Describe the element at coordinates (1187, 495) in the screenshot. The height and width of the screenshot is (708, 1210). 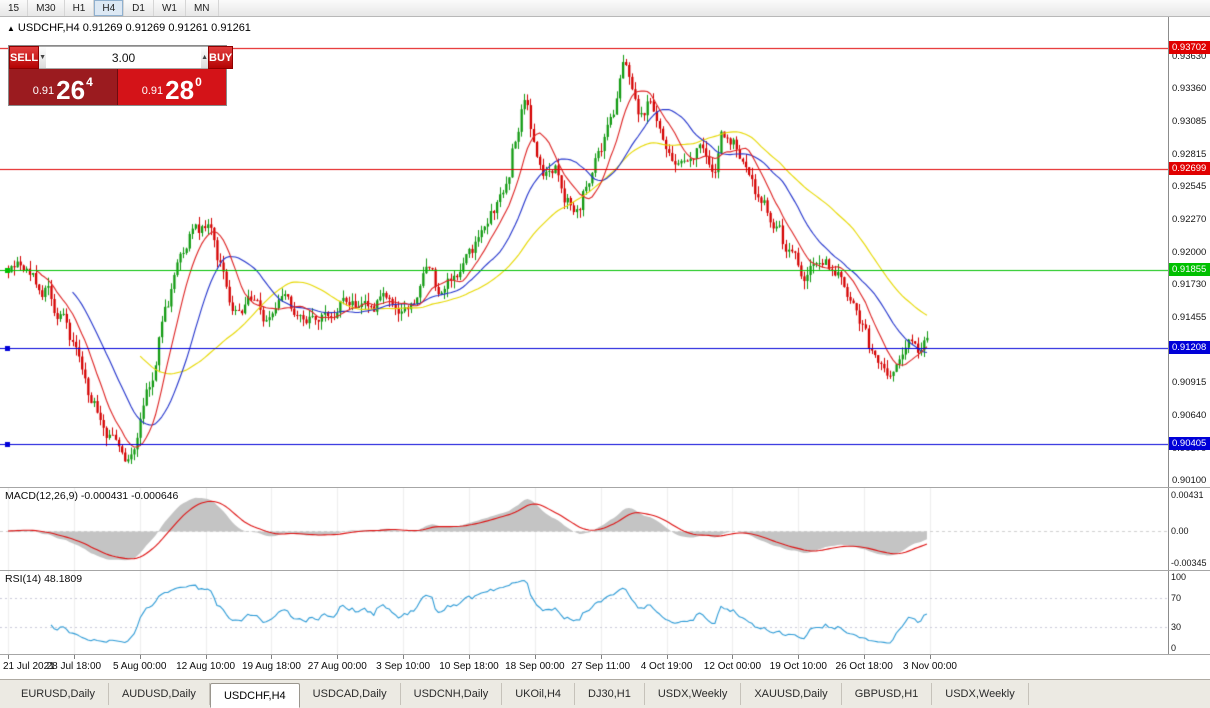
I see `macd-axis-tick: 0.00431` at that location.